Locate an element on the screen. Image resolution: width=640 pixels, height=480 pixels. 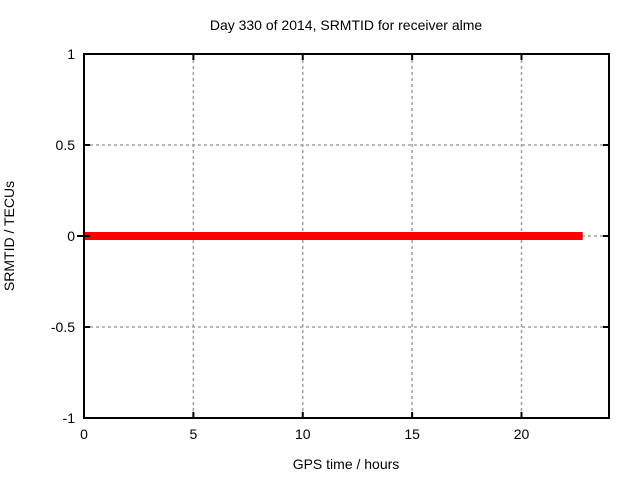
x-tick-label: 5 is located at coordinates (193, 434).